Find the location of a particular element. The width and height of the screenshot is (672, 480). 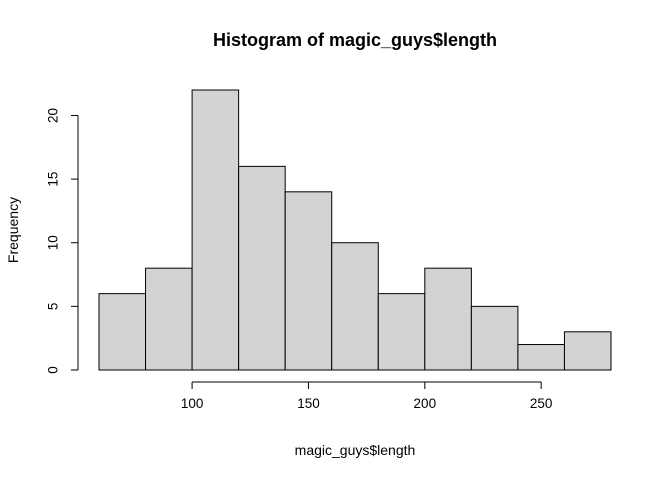

x-tick-label-3: 250 is located at coordinates (541, 403).